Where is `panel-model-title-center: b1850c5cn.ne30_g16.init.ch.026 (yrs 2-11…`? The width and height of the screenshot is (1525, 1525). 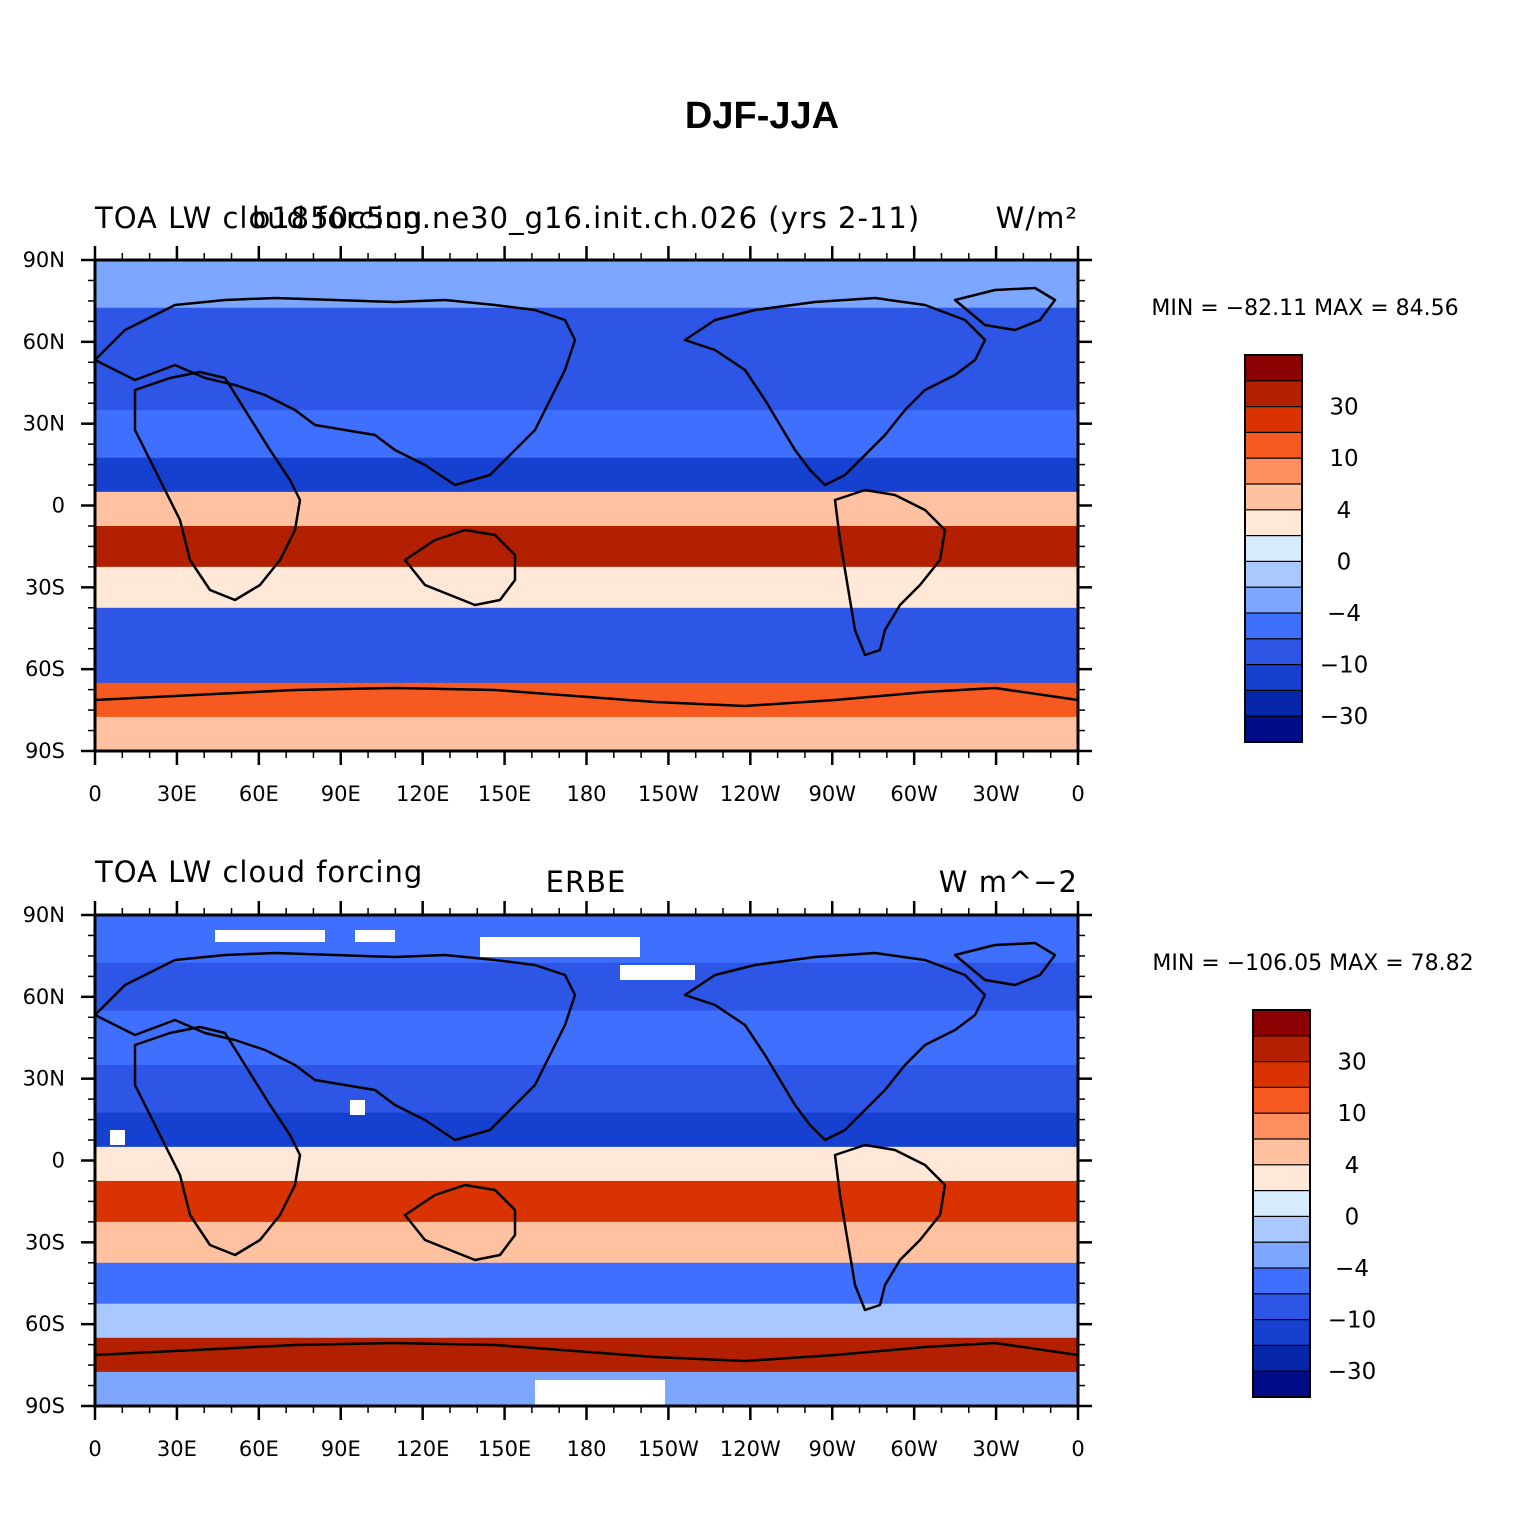 panel-model-title-center: b1850c5cn.ne30_g16.init.ch.026 (yrs 2-11… is located at coordinates (586, 218).